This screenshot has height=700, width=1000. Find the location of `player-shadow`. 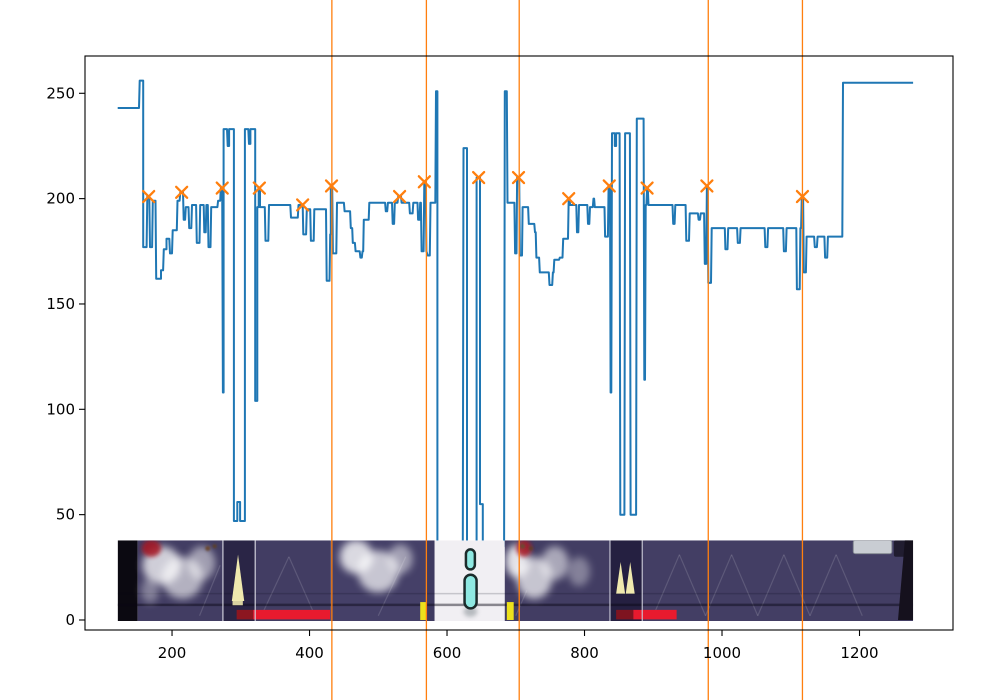

player-shadow is located at coordinates (470, 611).